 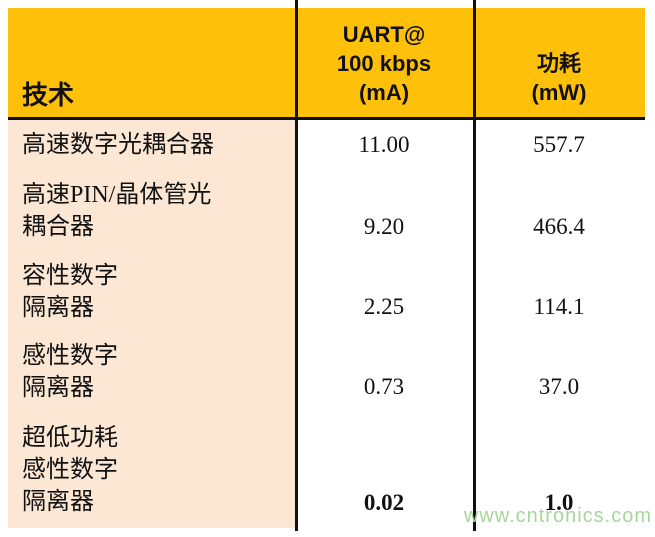 What do you see at coordinates (151, 372) in the screenshot?
I see `tech-name: 感性数字 隔离器` at bounding box center [151, 372].